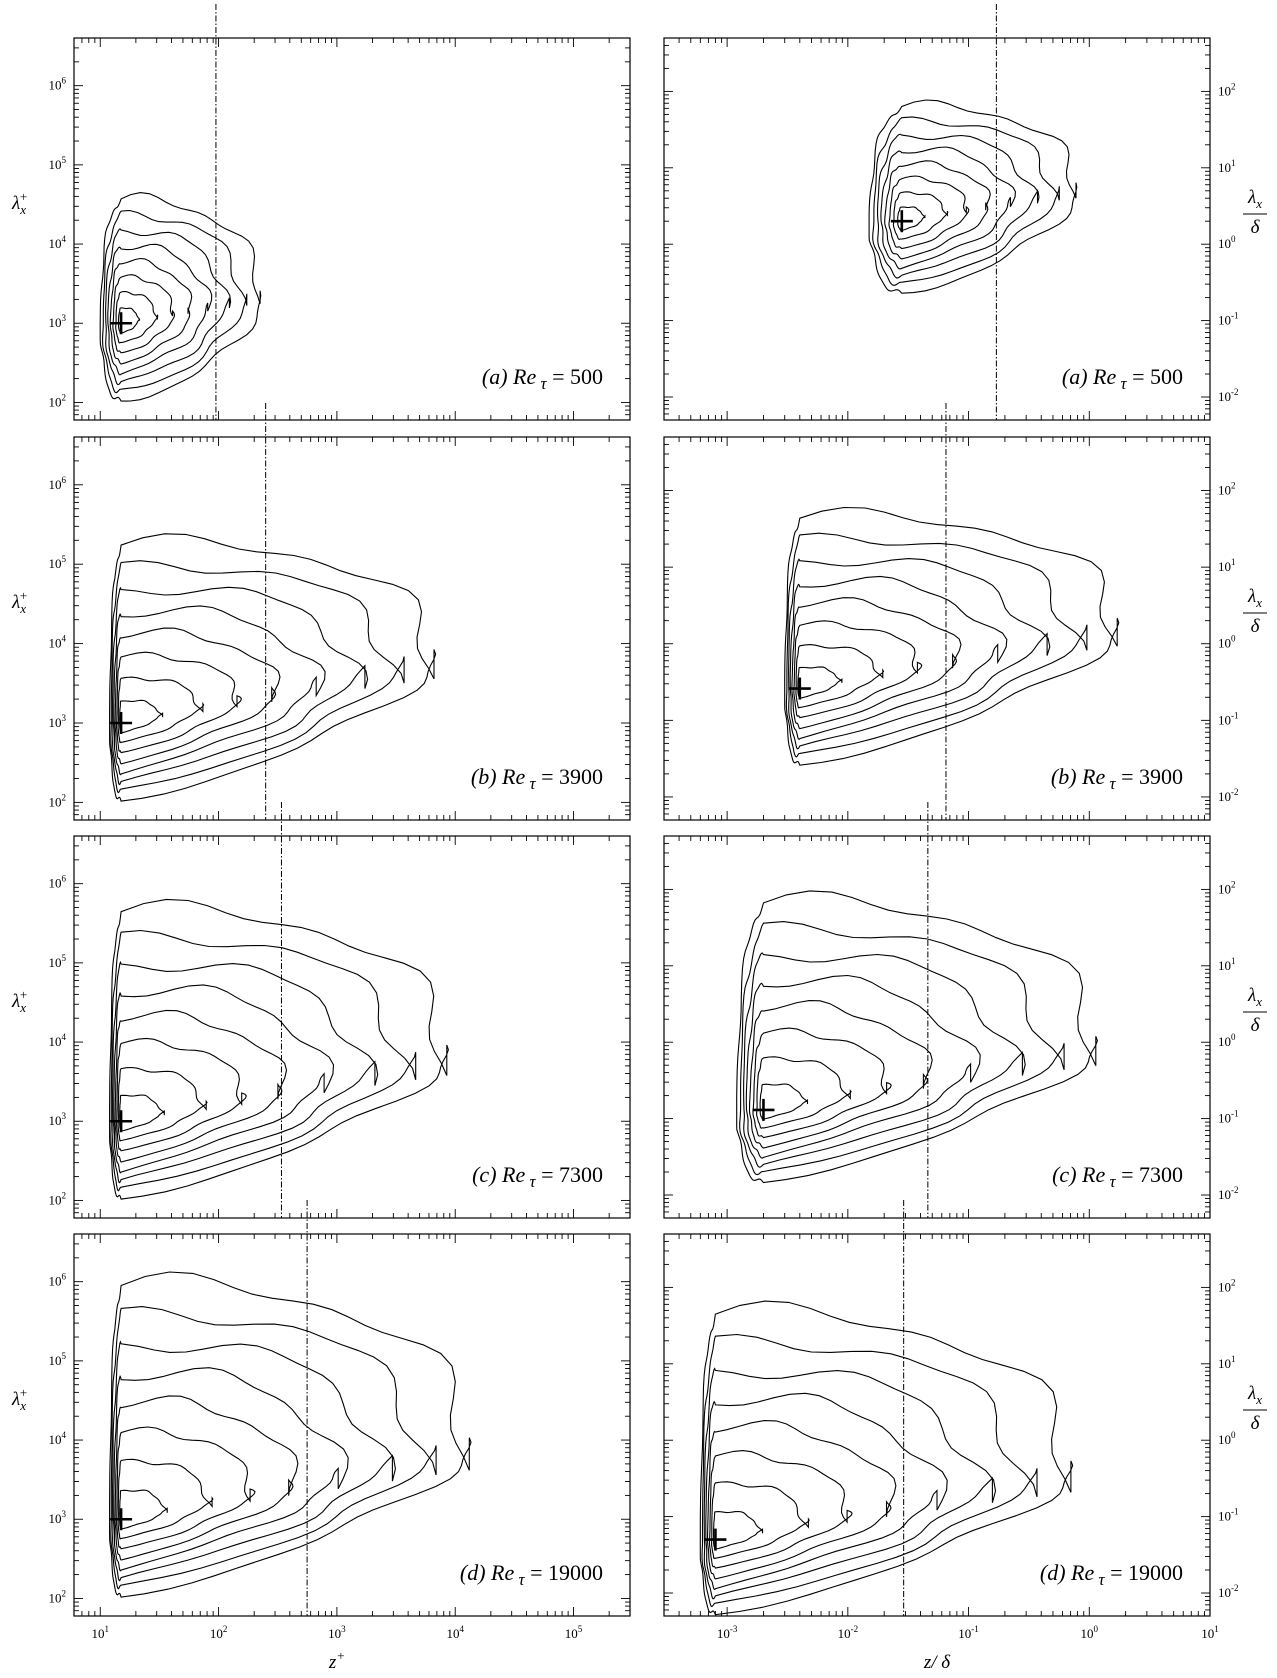 Image resolution: width=1277 pixels, height=1678 pixels. Describe the element at coordinates (574, 1632) in the screenshot. I see `x-tick-label: 10⁵` at that location.